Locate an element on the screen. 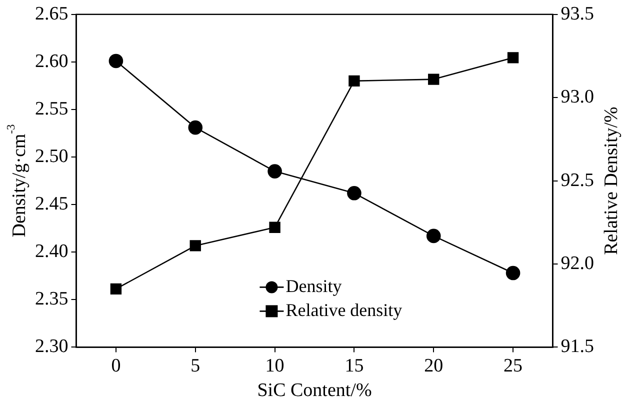 Image resolution: width=627 pixels, height=407 pixels. legend-label: Density is located at coordinates (314, 286).